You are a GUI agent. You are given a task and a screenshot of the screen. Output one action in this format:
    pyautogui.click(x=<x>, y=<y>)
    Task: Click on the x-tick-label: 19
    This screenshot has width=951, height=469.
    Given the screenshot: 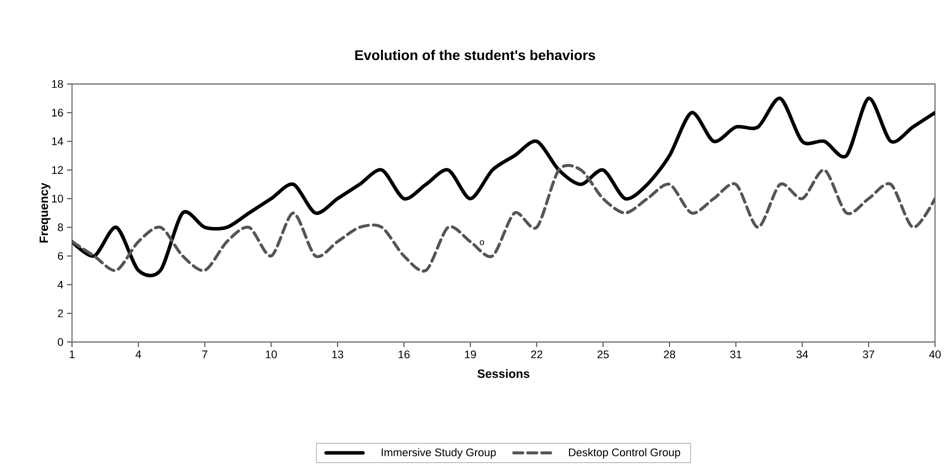 What is the action you would take?
    pyautogui.click(x=470, y=354)
    